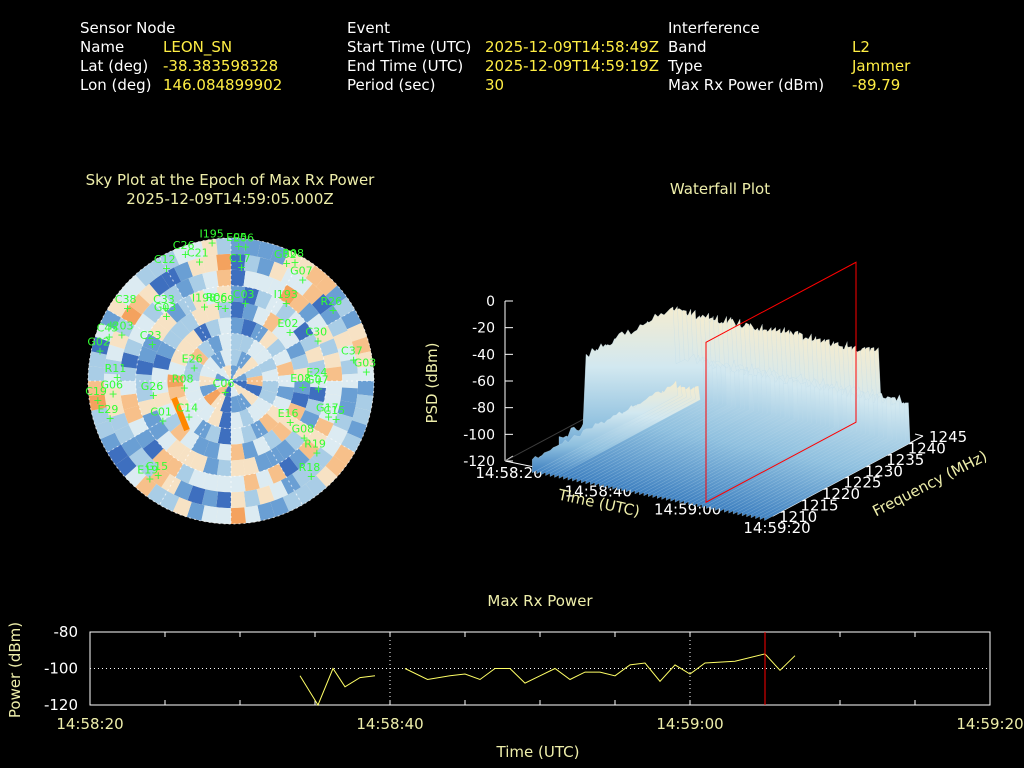 The height and width of the screenshot is (768, 1024). What do you see at coordinates (192, 358) in the screenshot?
I see `satellite-label: E26` at bounding box center [192, 358].